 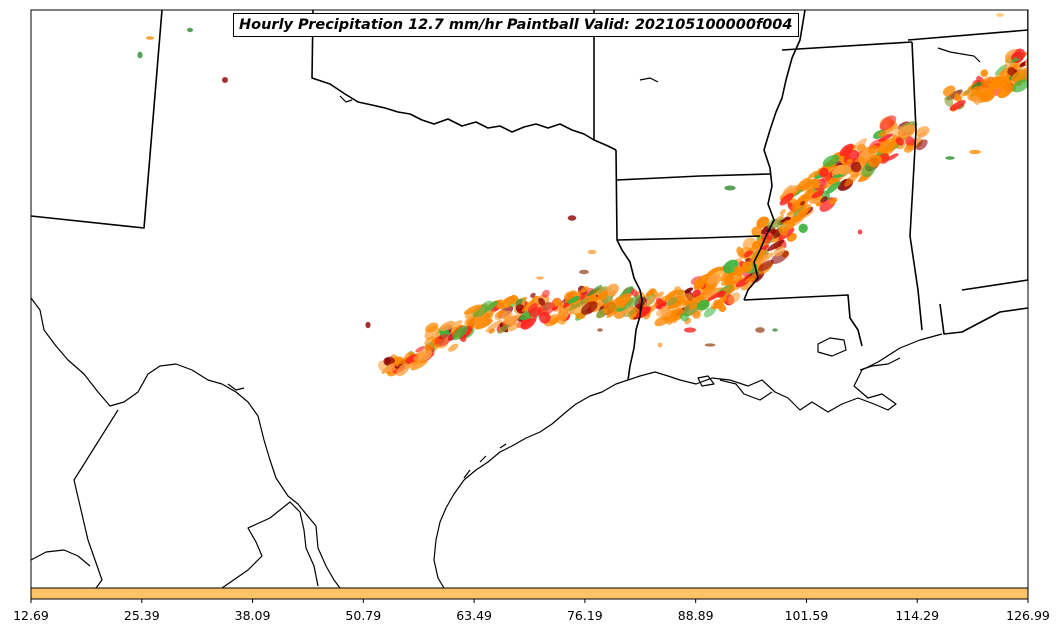 I want to click on tx-coast, so click(x=531, y=483).